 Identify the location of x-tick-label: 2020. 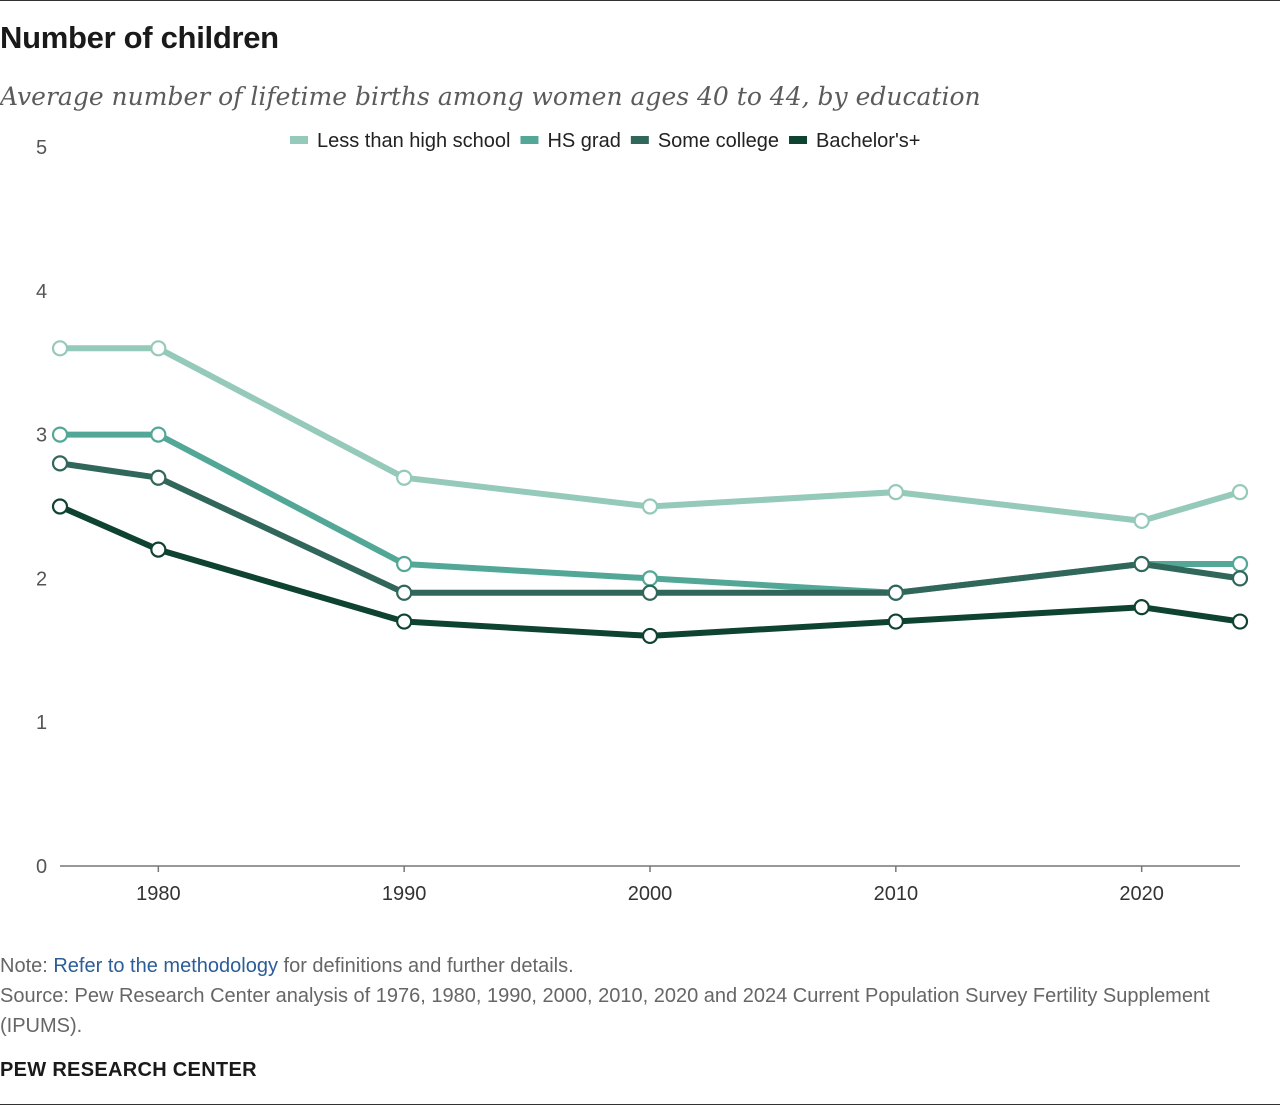
(1141, 894).